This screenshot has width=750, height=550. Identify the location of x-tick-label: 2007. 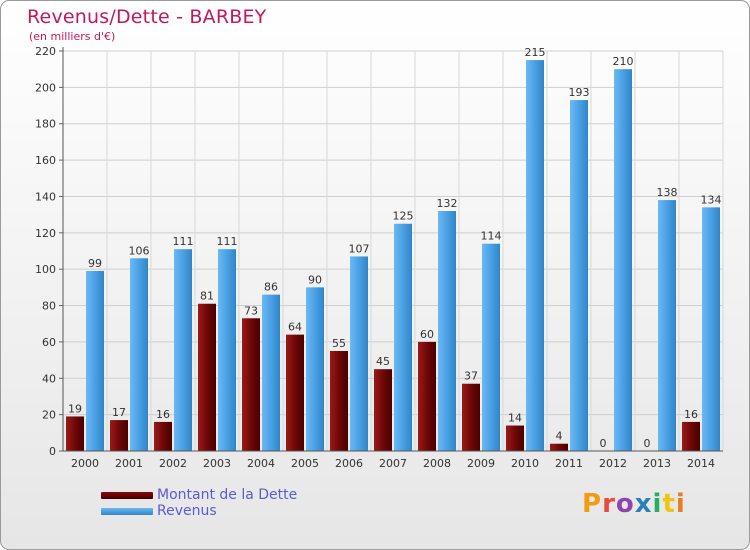
(393, 463).